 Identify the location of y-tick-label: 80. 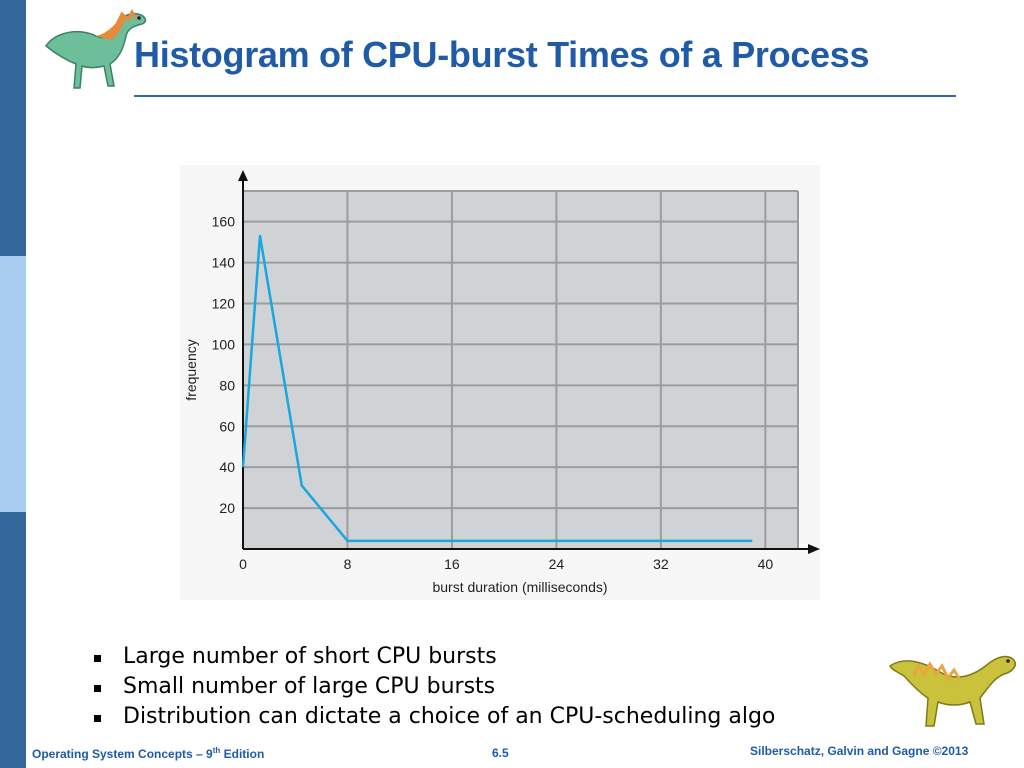
(227, 385).